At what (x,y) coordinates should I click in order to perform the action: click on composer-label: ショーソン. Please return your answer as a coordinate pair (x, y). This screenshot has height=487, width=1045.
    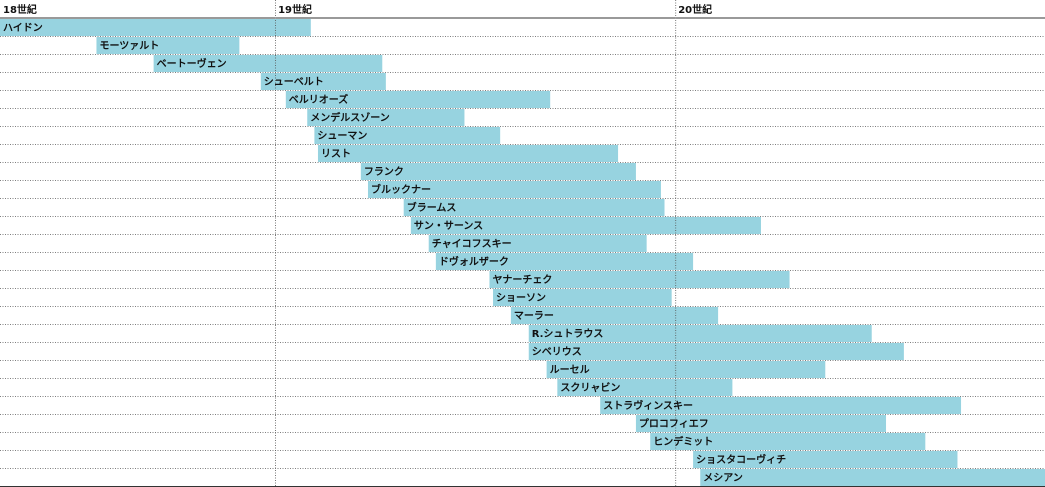
    Looking at the image, I should click on (521, 298).